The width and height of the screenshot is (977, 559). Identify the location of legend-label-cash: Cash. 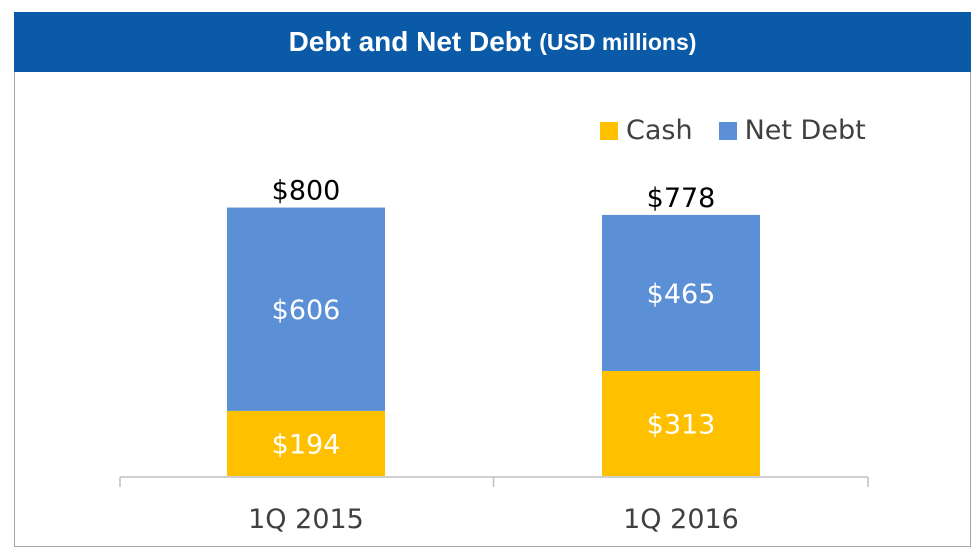
(659, 130).